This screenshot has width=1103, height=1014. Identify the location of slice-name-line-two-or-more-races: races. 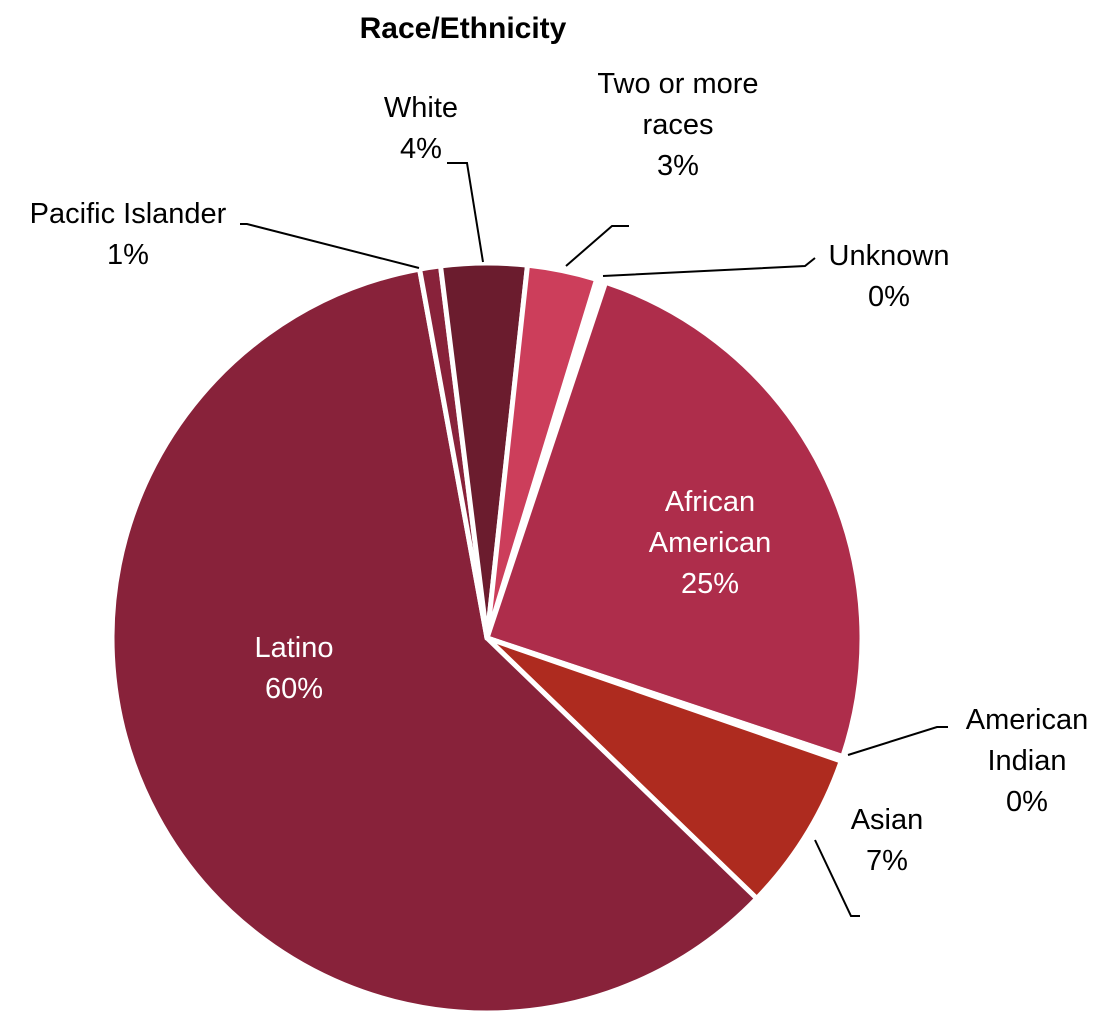
(678, 125).